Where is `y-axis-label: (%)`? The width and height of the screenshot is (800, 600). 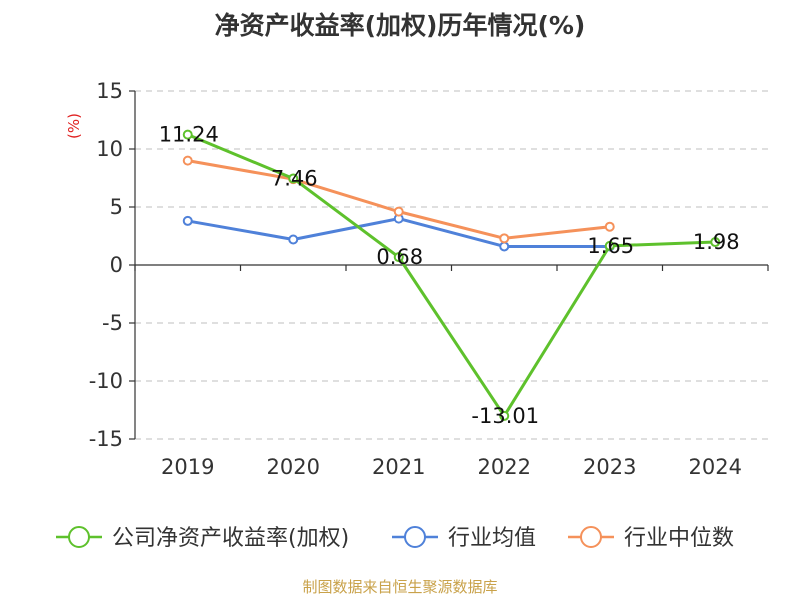
y-axis-label: (%) is located at coordinates (74, 126).